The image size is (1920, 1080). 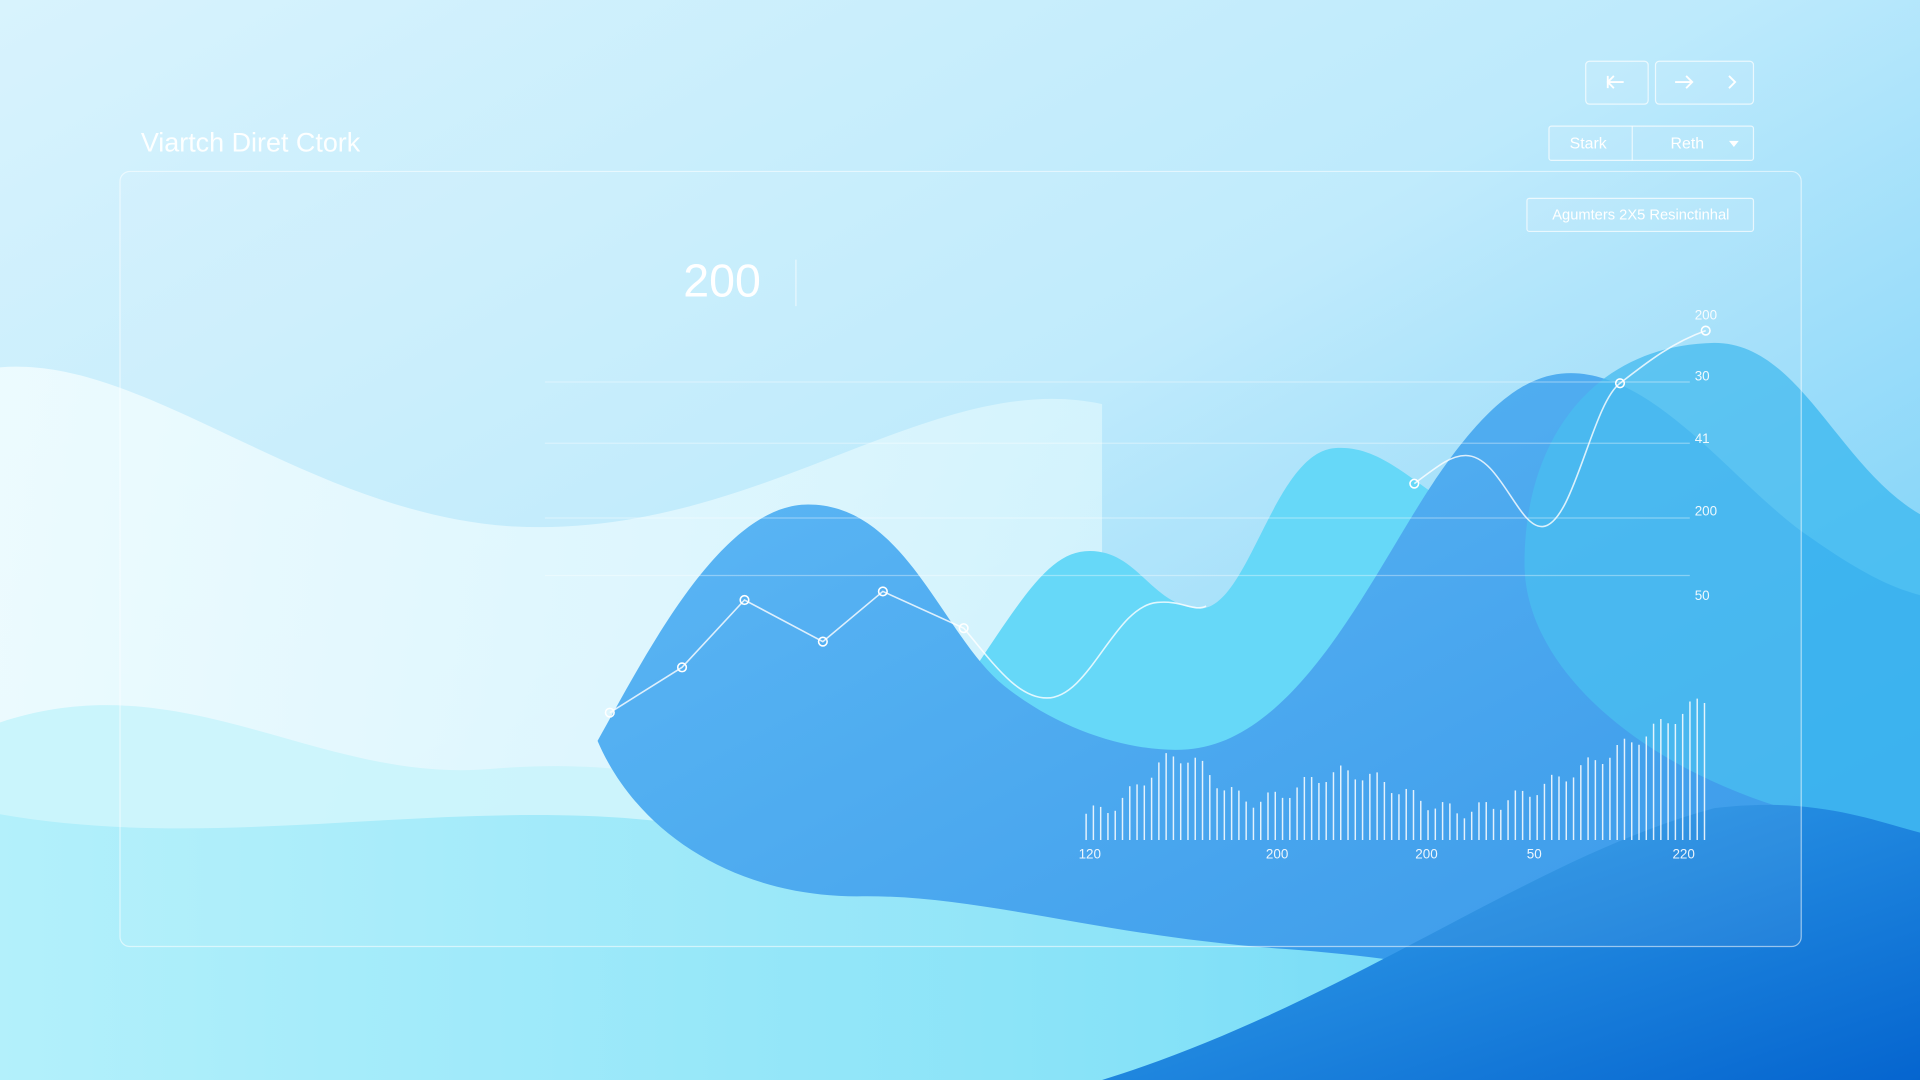 What do you see at coordinates (1651, 143) in the screenshot?
I see `range-selector` at bounding box center [1651, 143].